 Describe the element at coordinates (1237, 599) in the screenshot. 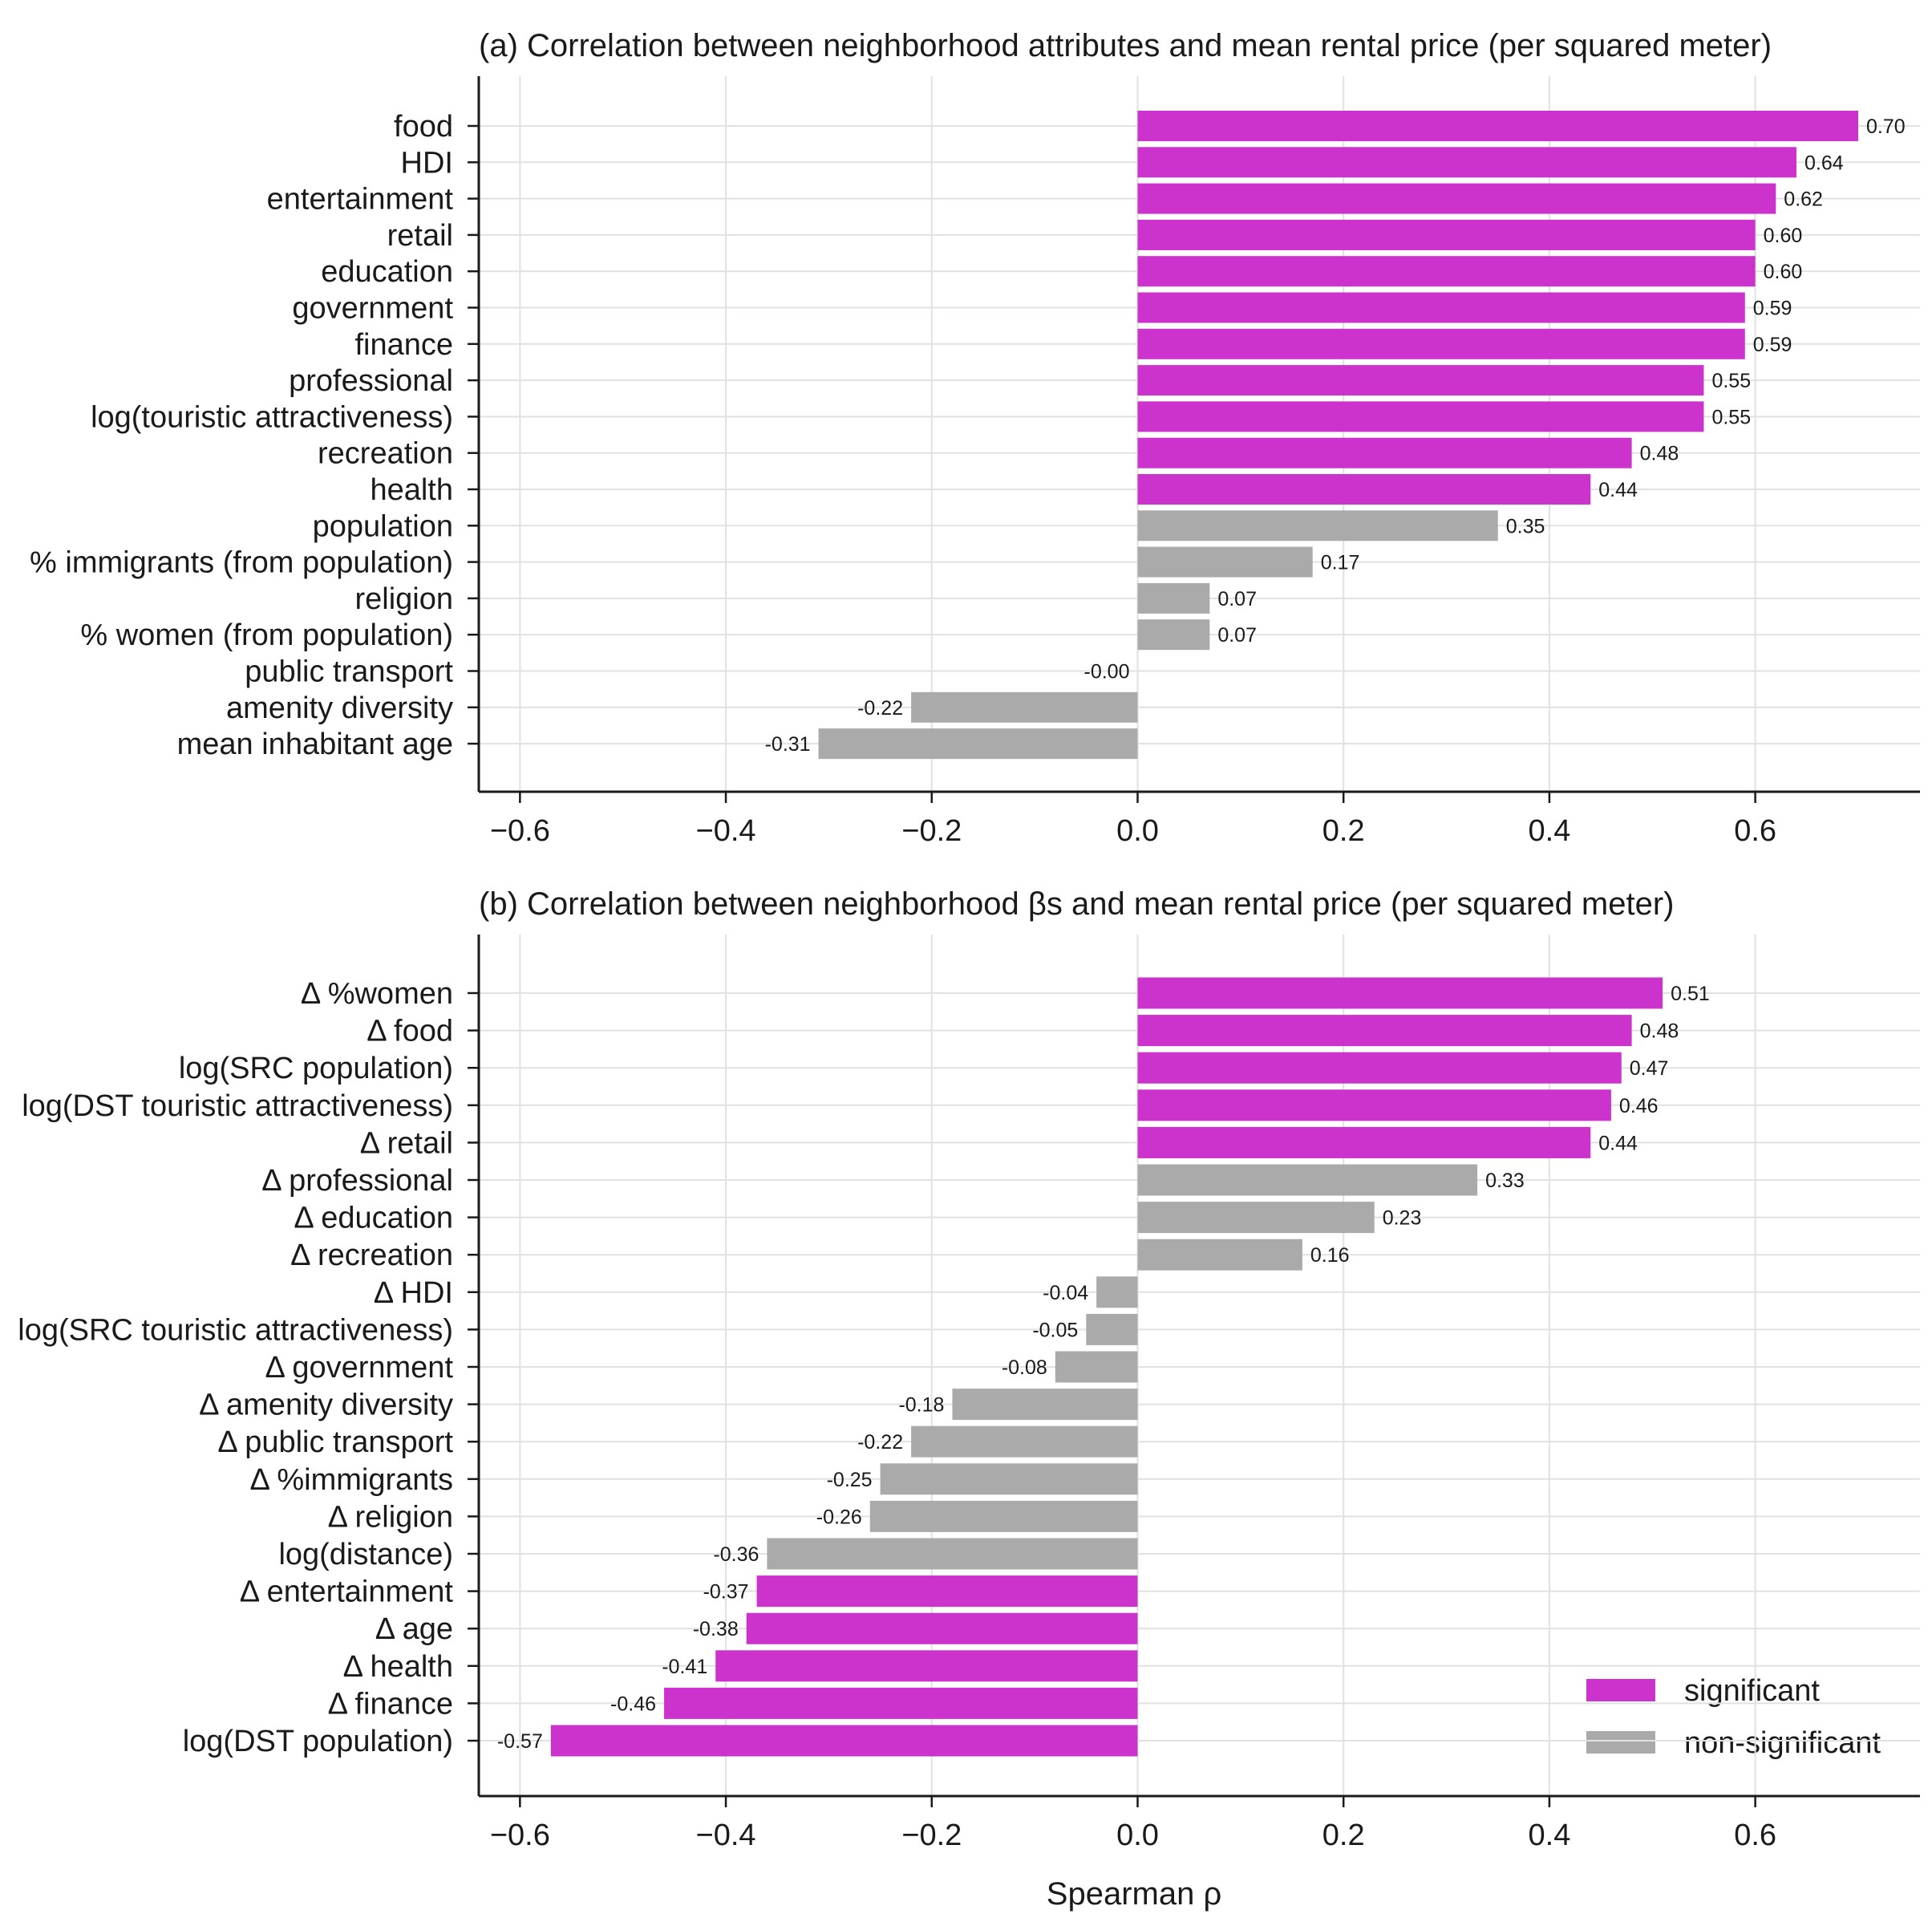

I see `panel-a-value-label: 0.07` at that location.